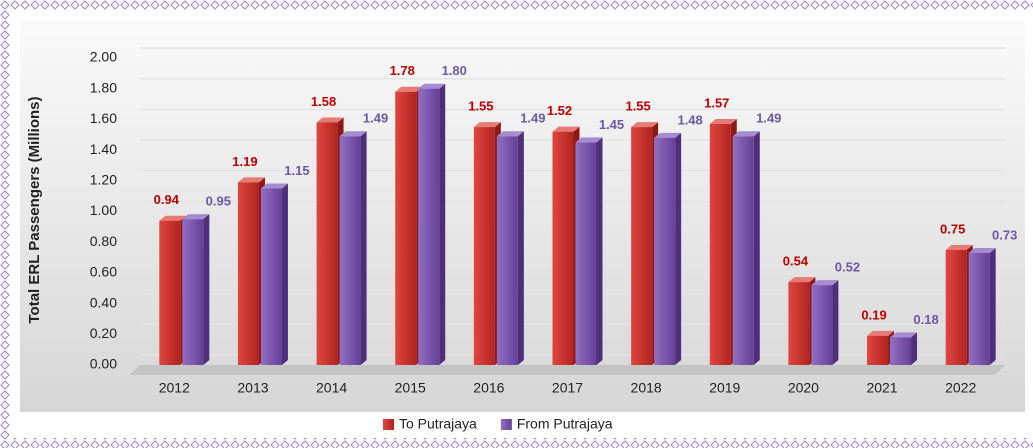 The height and width of the screenshot is (448, 1033). I want to click on x-tick-label: 2017, so click(567, 388).